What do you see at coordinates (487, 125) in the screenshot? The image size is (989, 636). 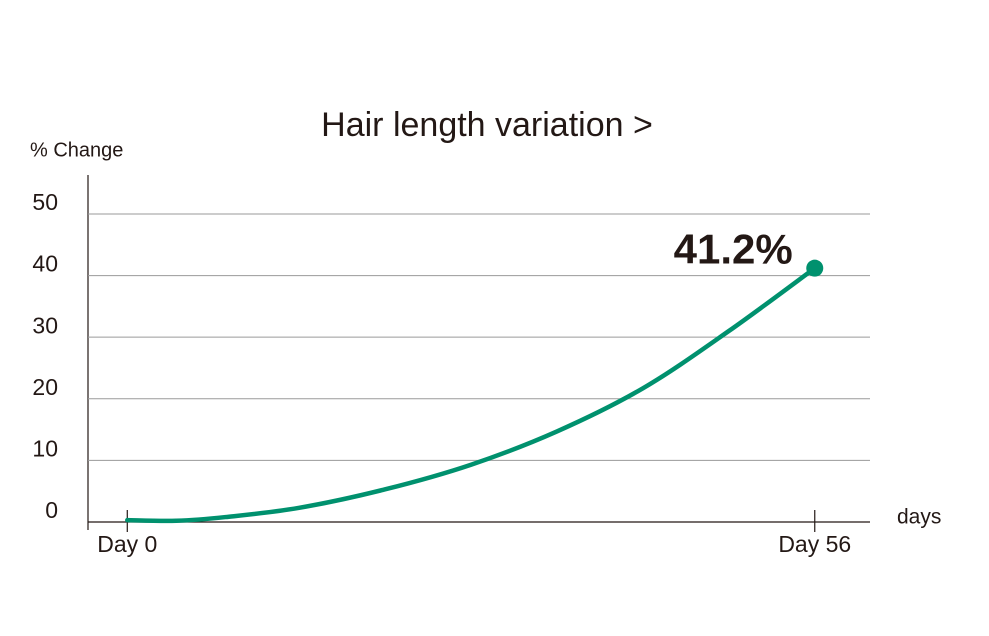 I see `chart-title: Hair length variation >` at bounding box center [487, 125].